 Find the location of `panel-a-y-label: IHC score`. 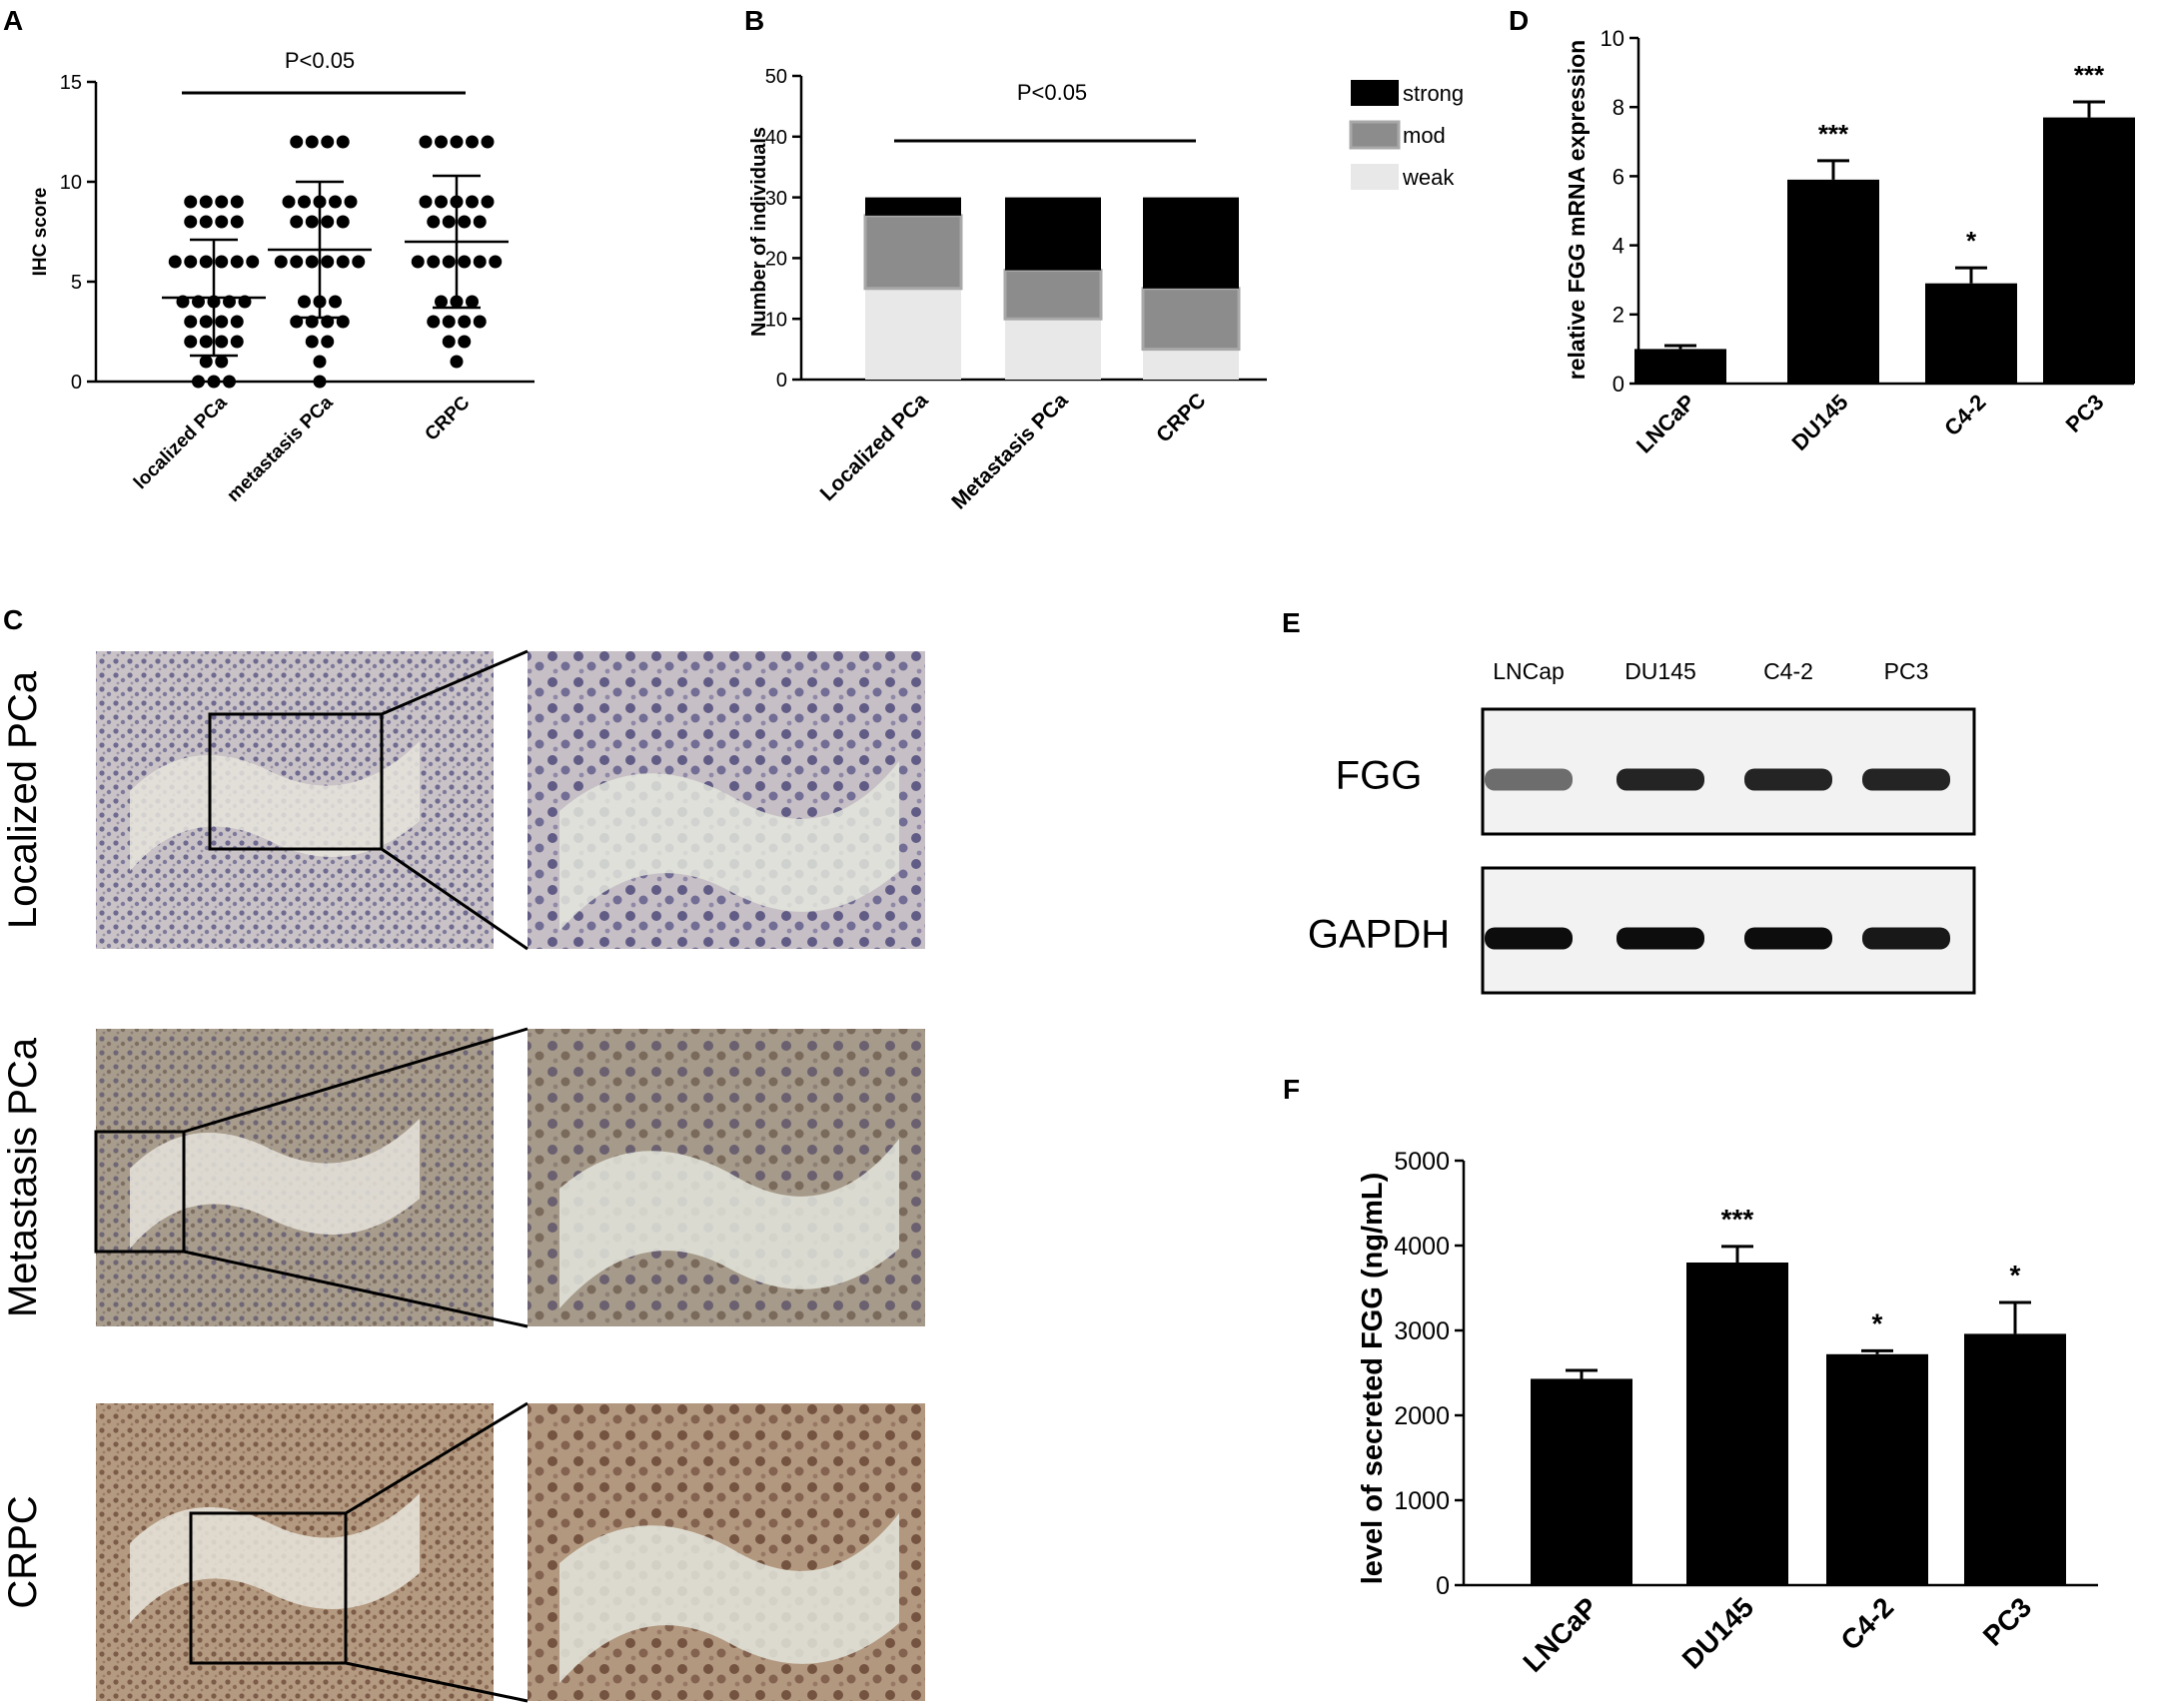

panel-a-y-label: IHC score is located at coordinates (40, 232).